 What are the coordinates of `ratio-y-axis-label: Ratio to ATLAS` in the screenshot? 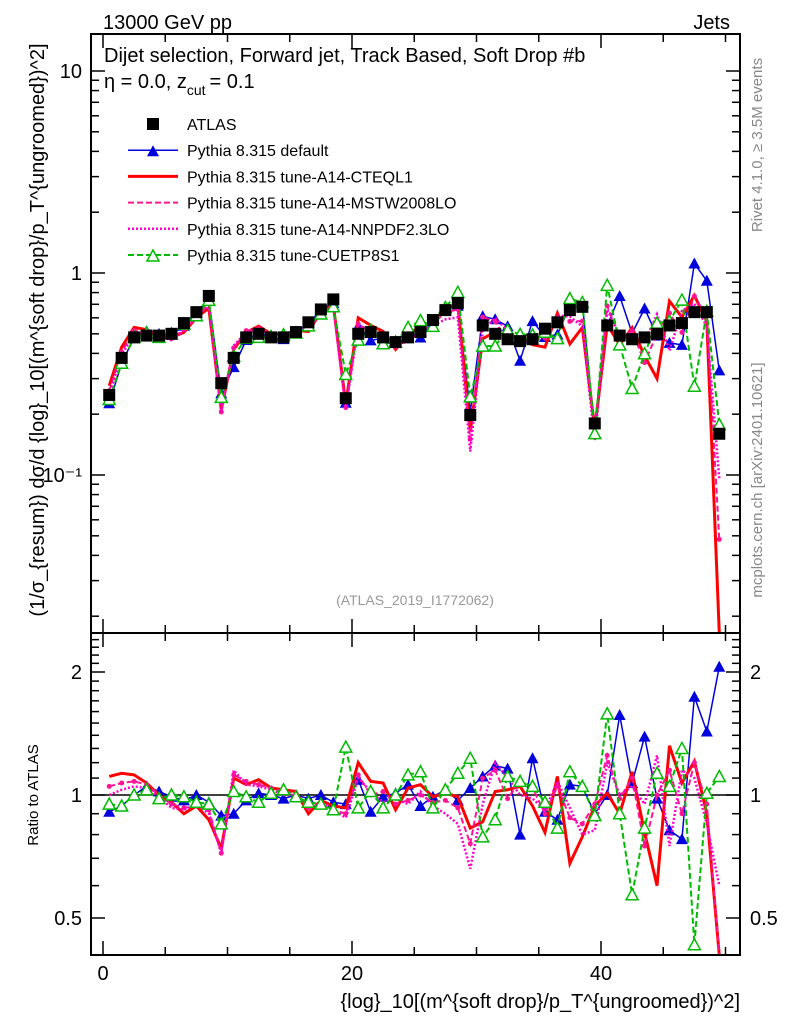 It's located at (33, 794).